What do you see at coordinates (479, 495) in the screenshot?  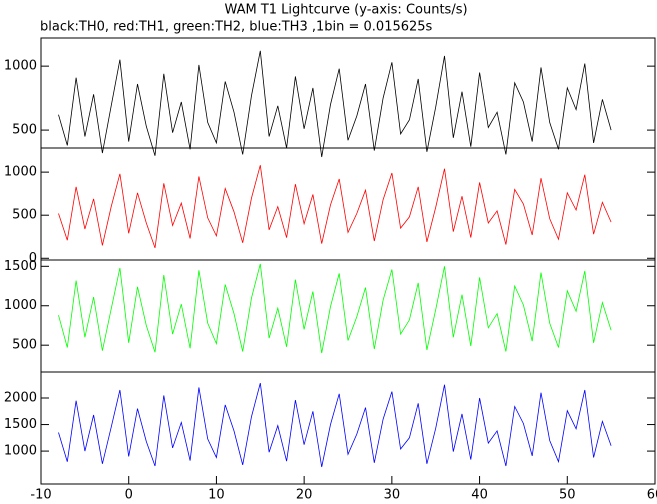 I see `x-tick-label: 40` at bounding box center [479, 495].